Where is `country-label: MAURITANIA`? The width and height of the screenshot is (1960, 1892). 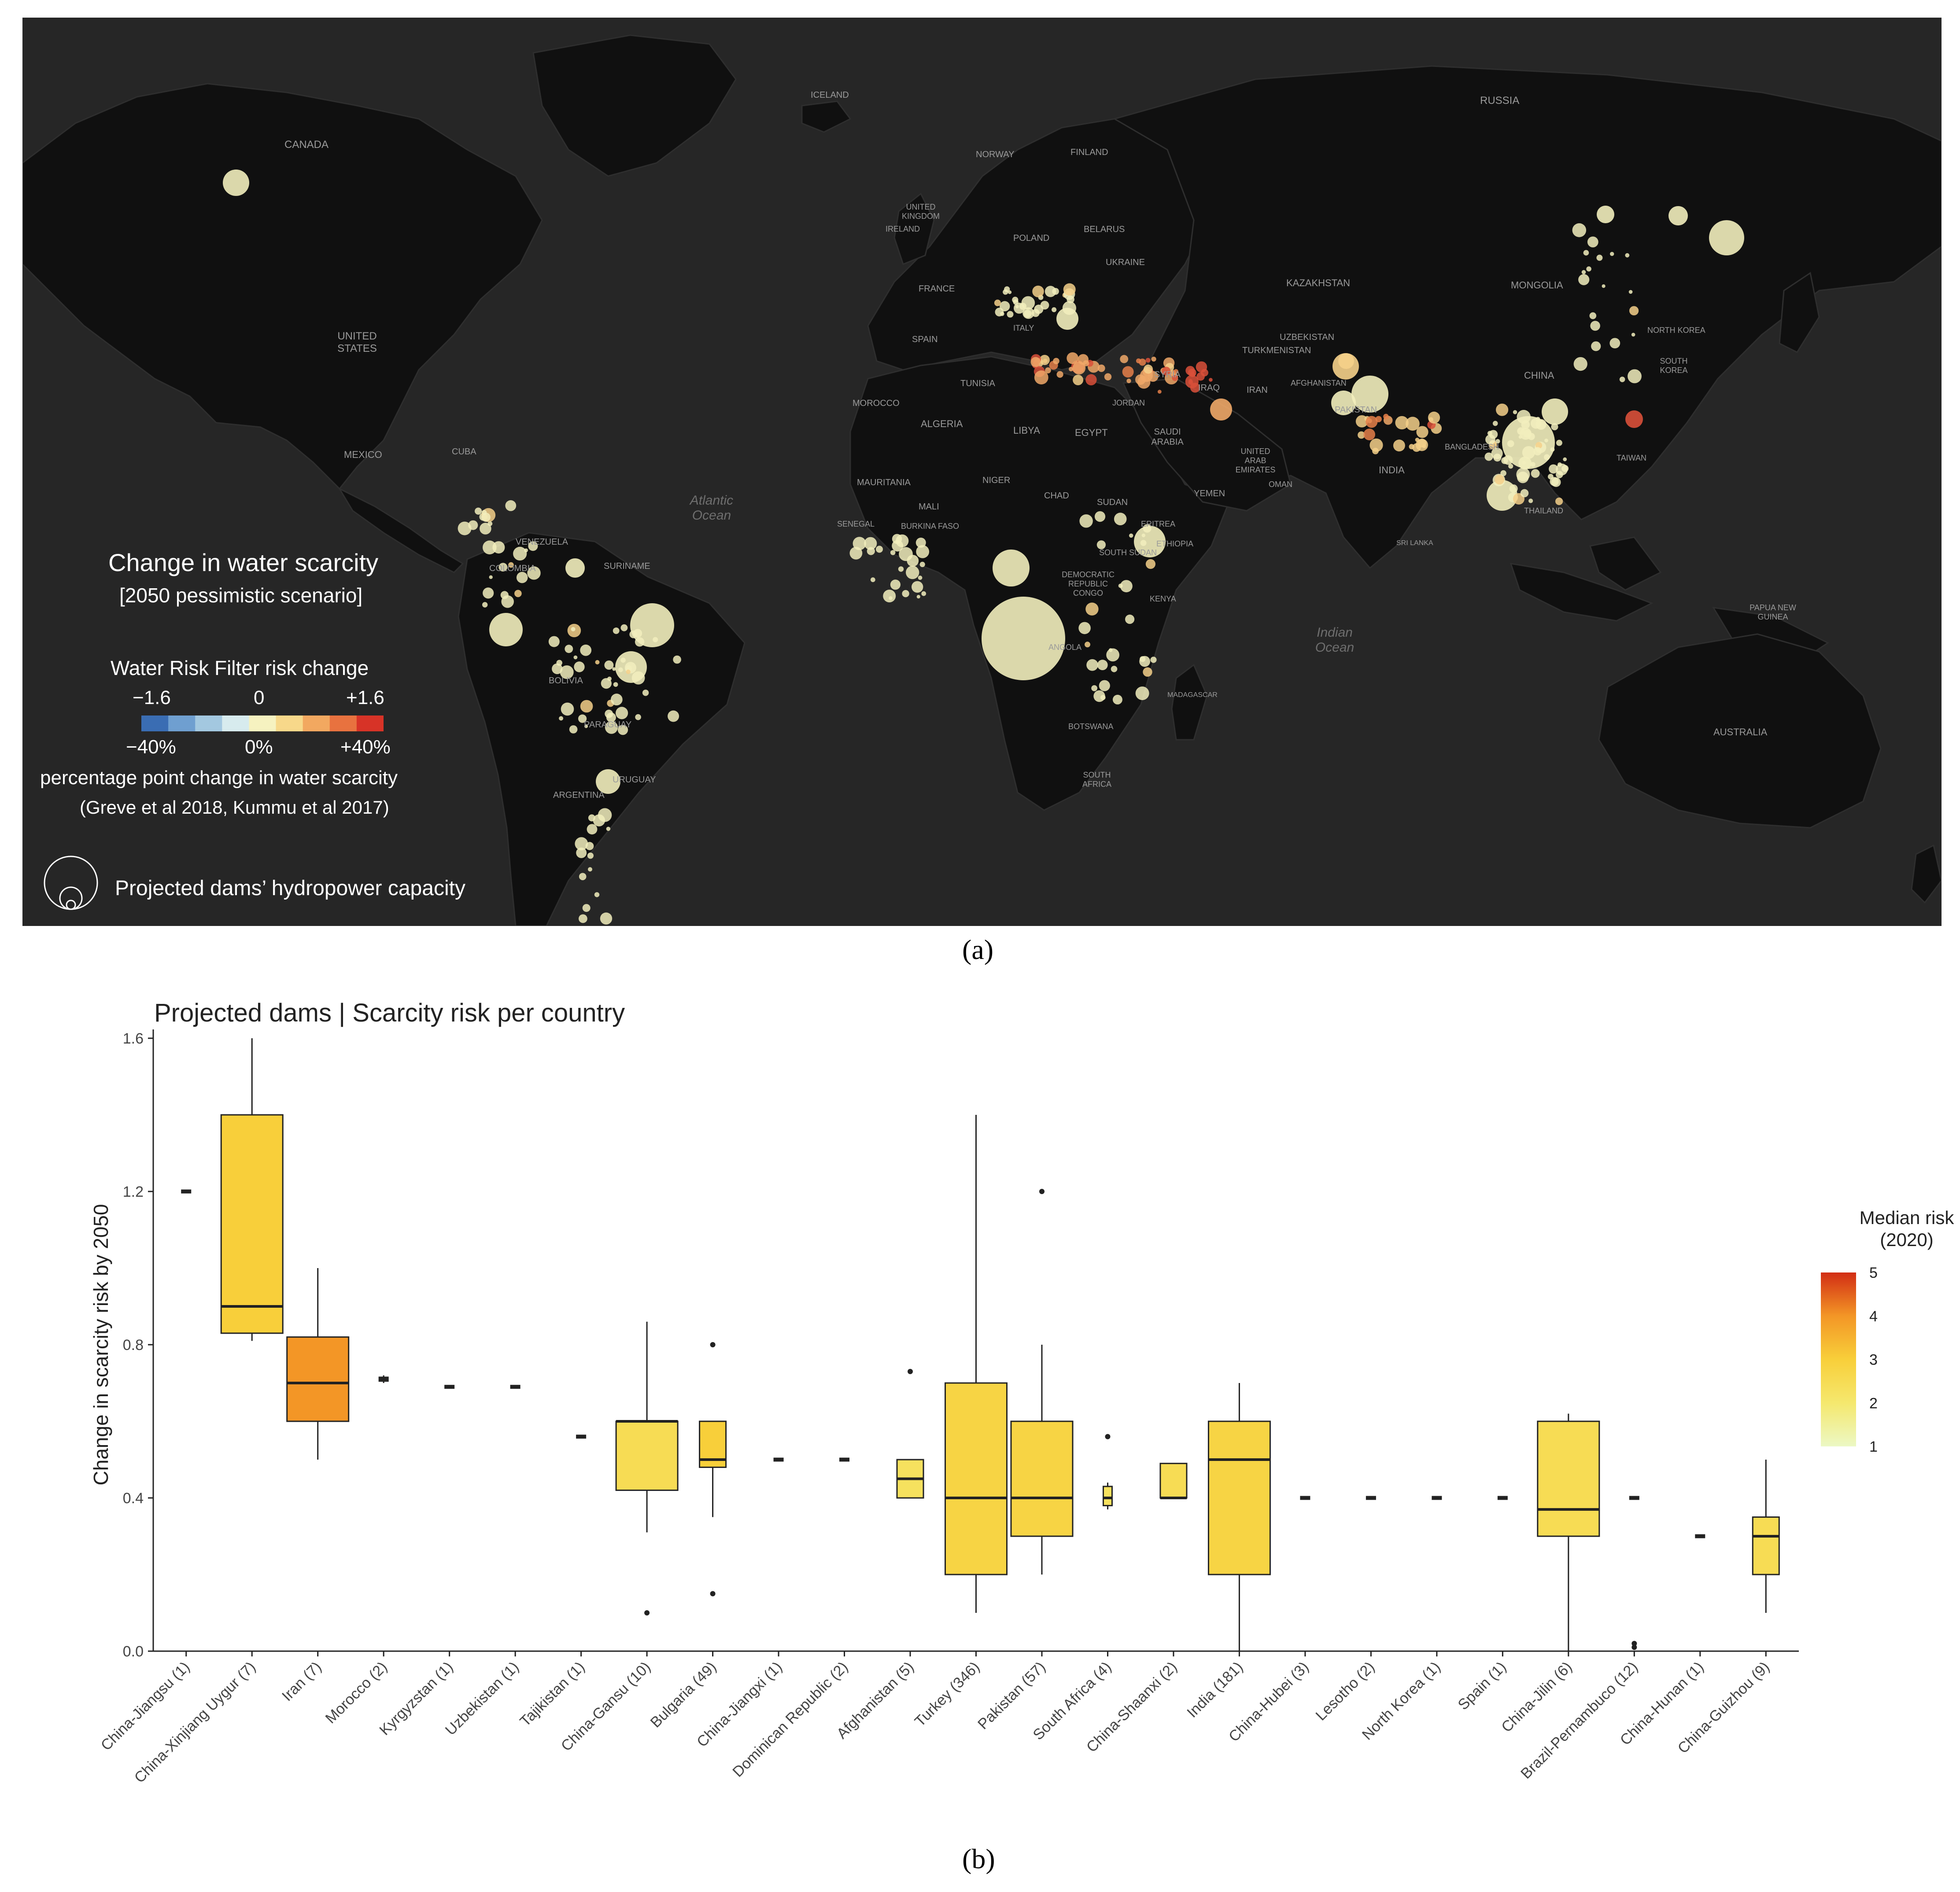 country-label: MAURITANIA is located at coordinates (884, 482).